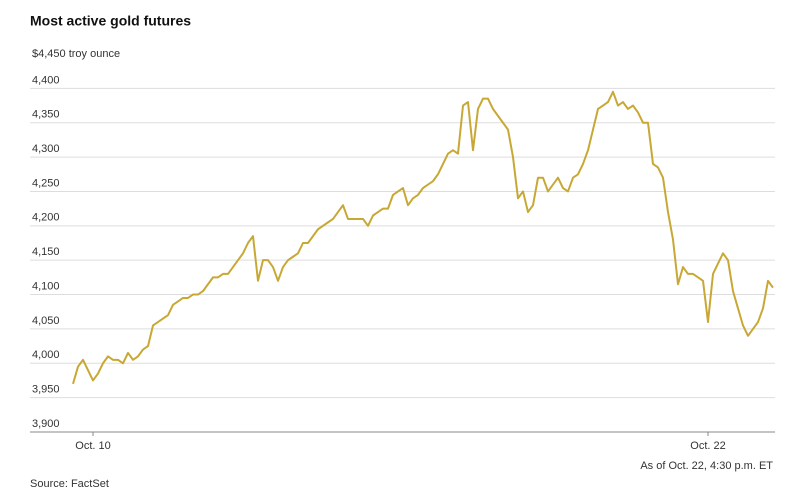  Describe the element at coordinates (46, 286) in the screenshot. I see `y-tick-label: 4,100` at that location.